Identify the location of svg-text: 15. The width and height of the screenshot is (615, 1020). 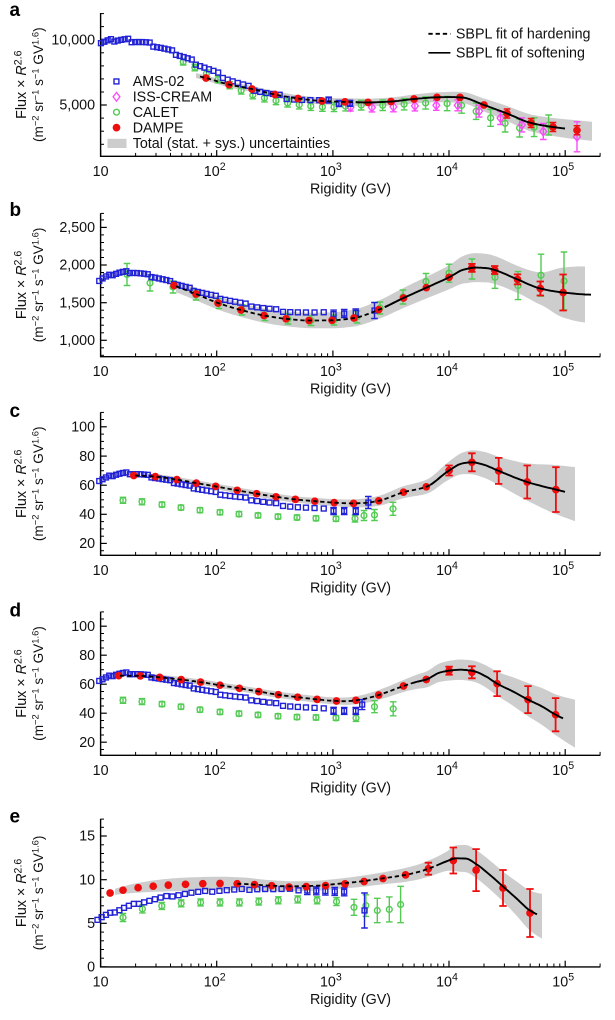
(87, 837).